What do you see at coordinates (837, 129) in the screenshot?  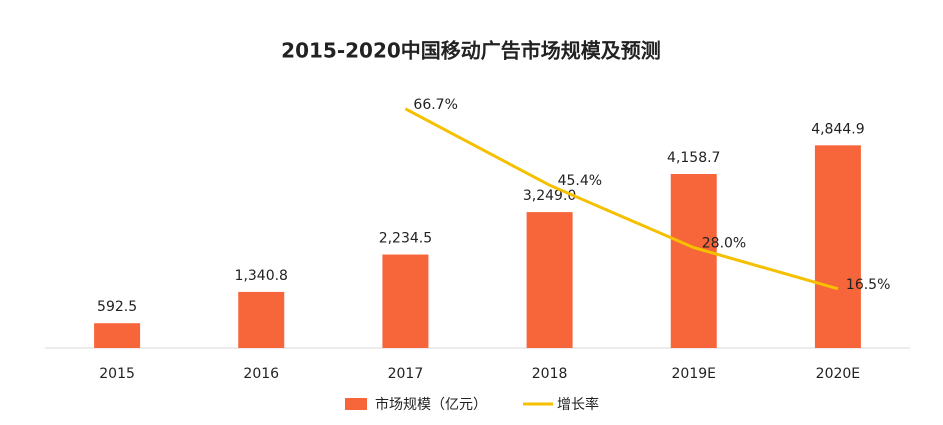 I see `data-label: 4,844.9` at bounding box center [837, 129].